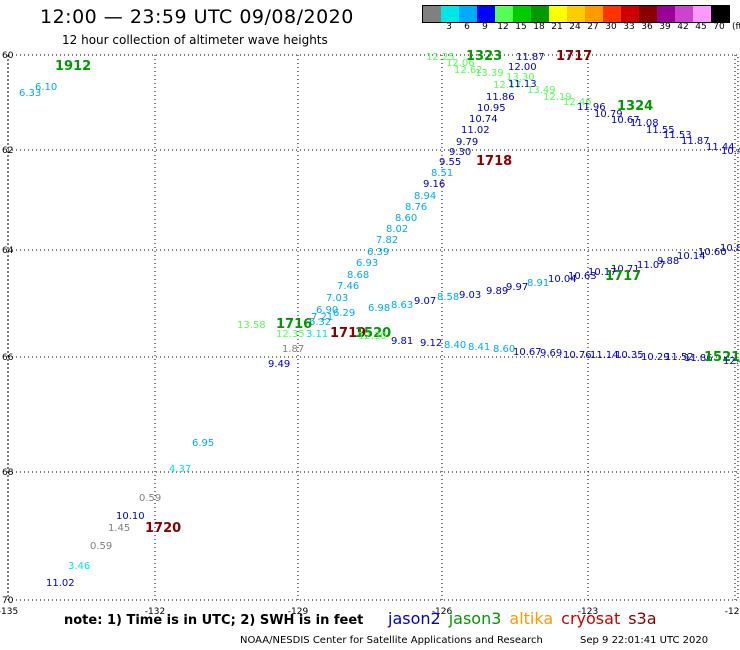 This screenshot has height=650, width=740. What do you see at coordinates (531, 618) in the screenshot?
I see `satellite-altika: altika` at bounding box center [531, 618].